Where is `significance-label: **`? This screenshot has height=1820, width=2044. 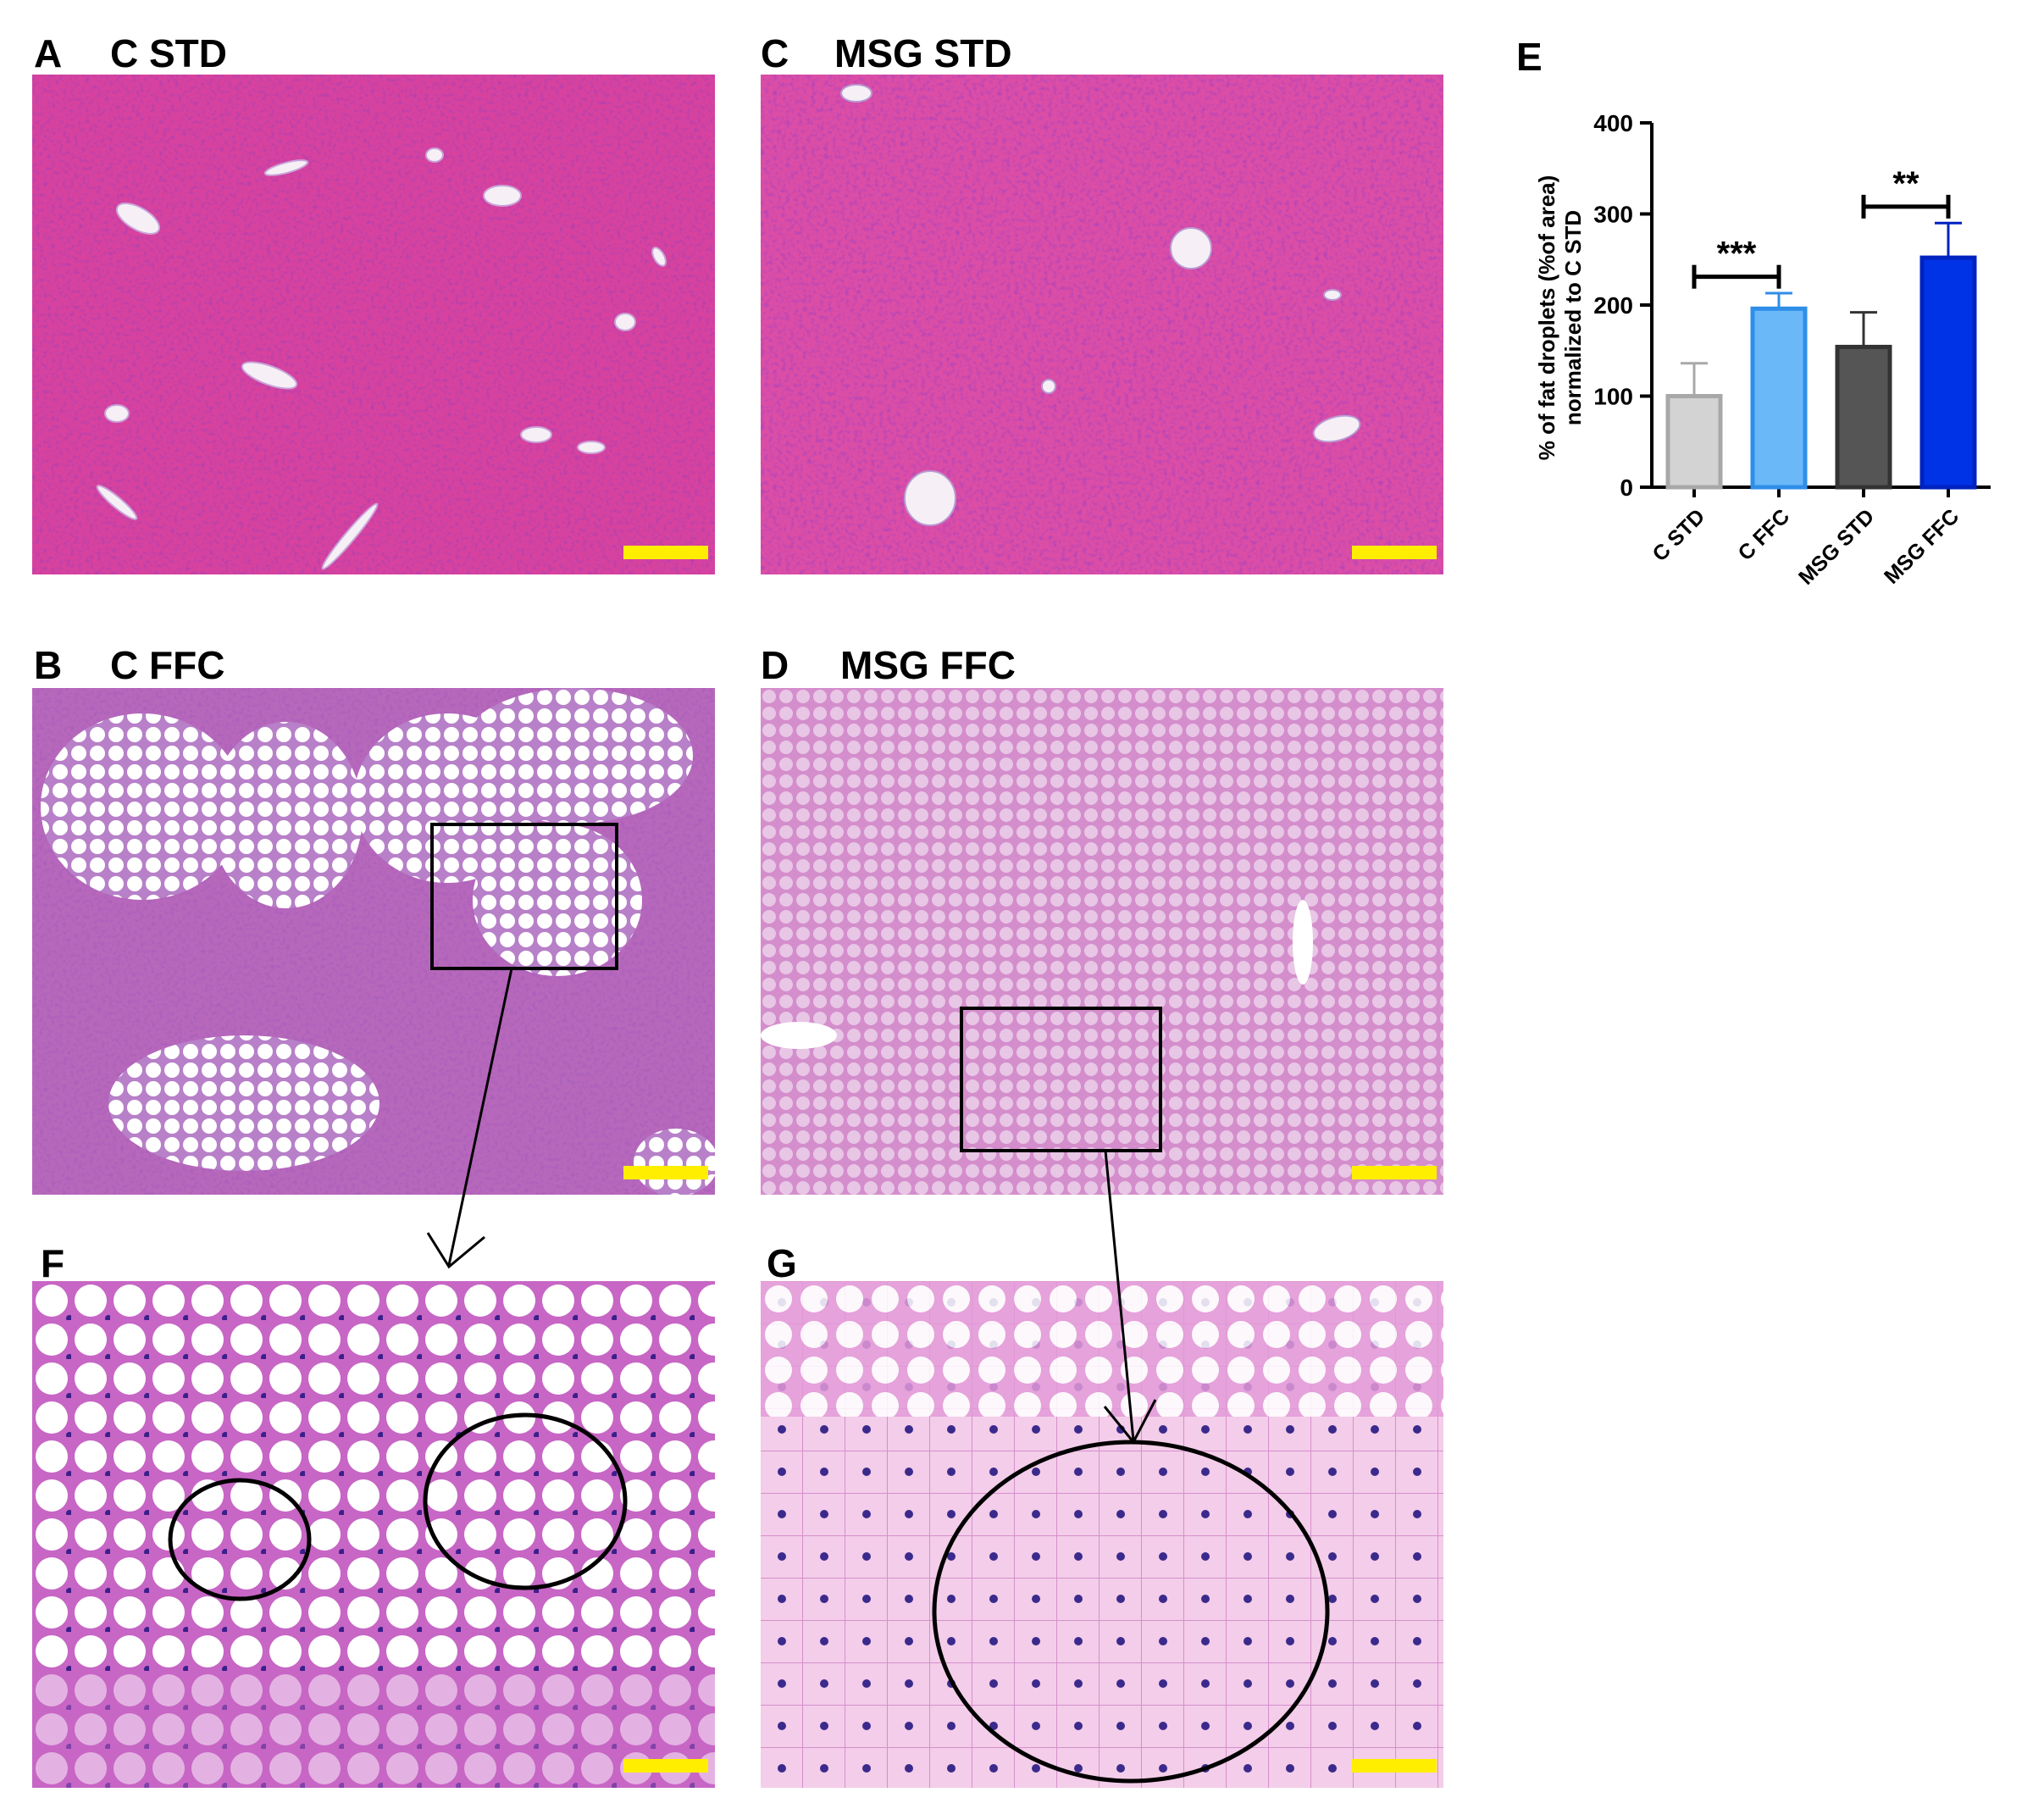
significance-label: ** is located at coordinates (1905, 184).